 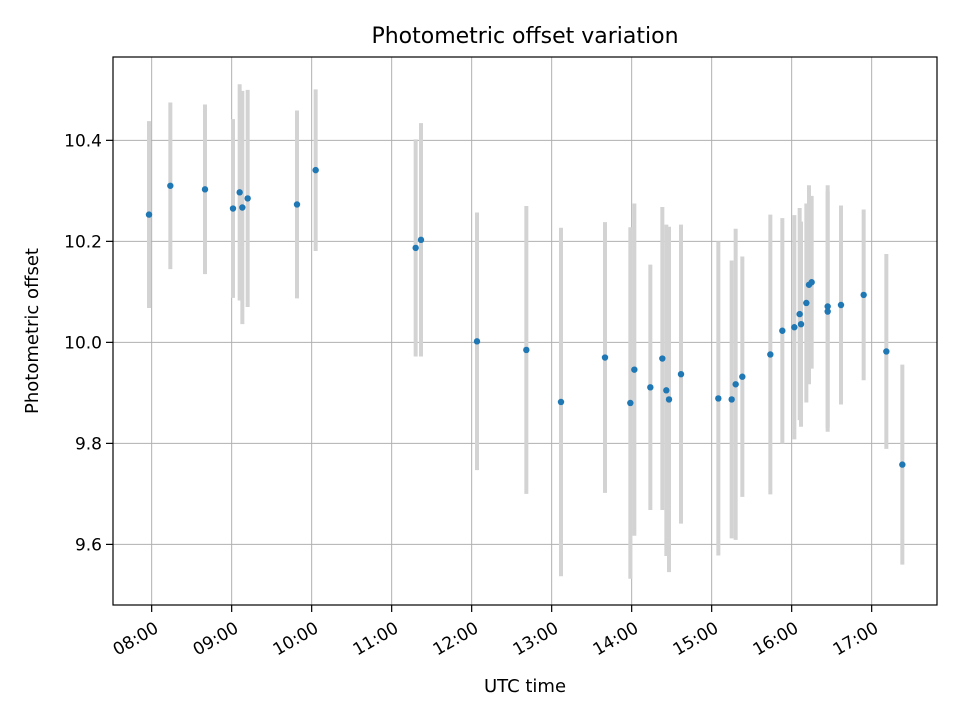 I want to click on y-tick-label: 10.0, so click(x=83, y=343).